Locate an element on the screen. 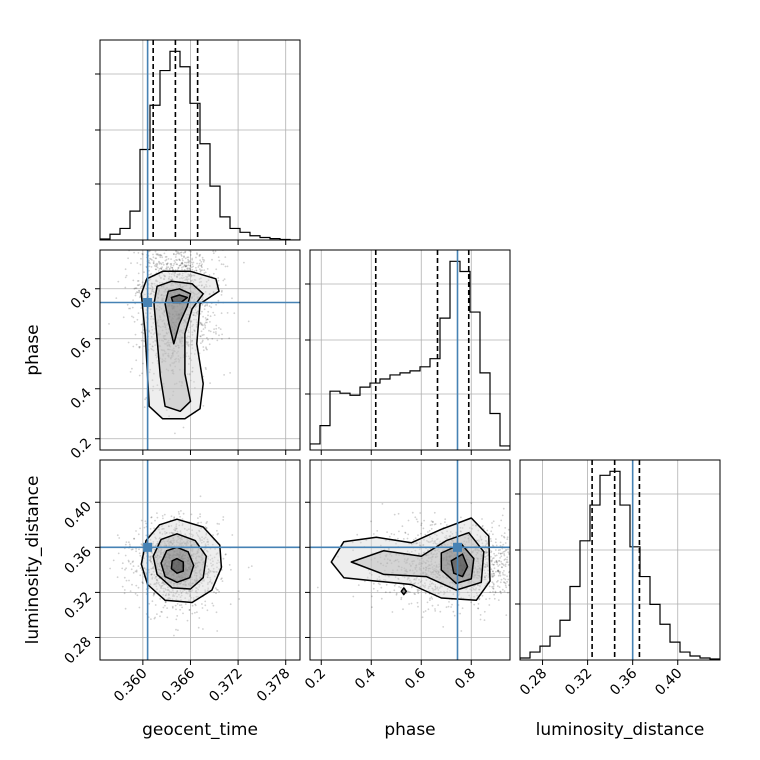 This screenshot has height=760, width=760. x-tick-label: 0.2 is located at coordinates (315, 679).